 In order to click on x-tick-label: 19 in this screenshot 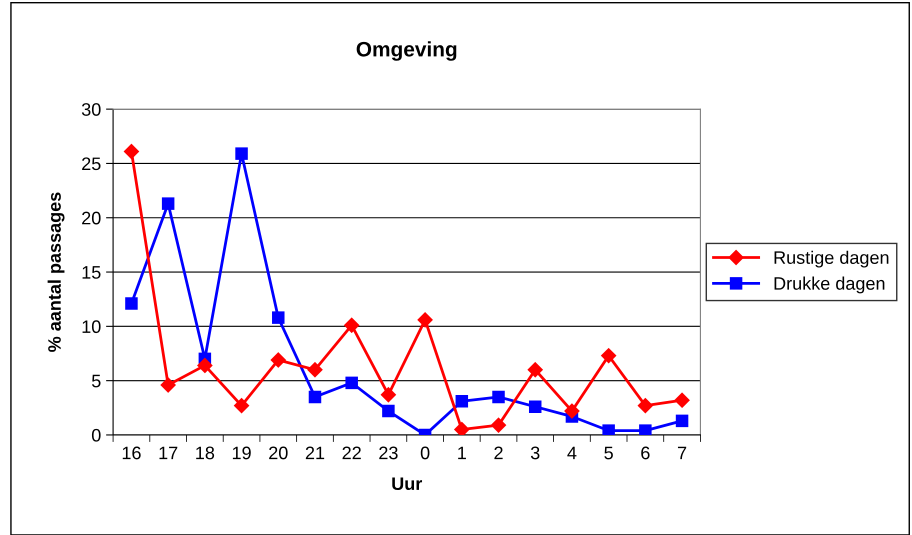, I will do `click(241, 453)`.